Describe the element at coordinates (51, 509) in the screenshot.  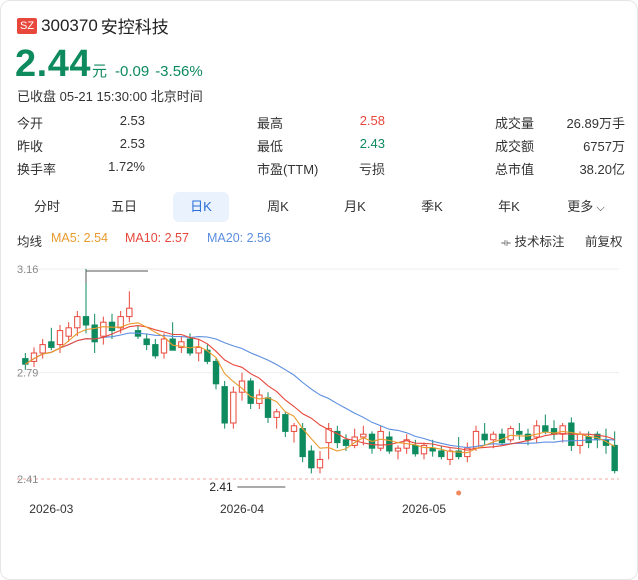
I see `x-tick-label: 2026-03` at that location.